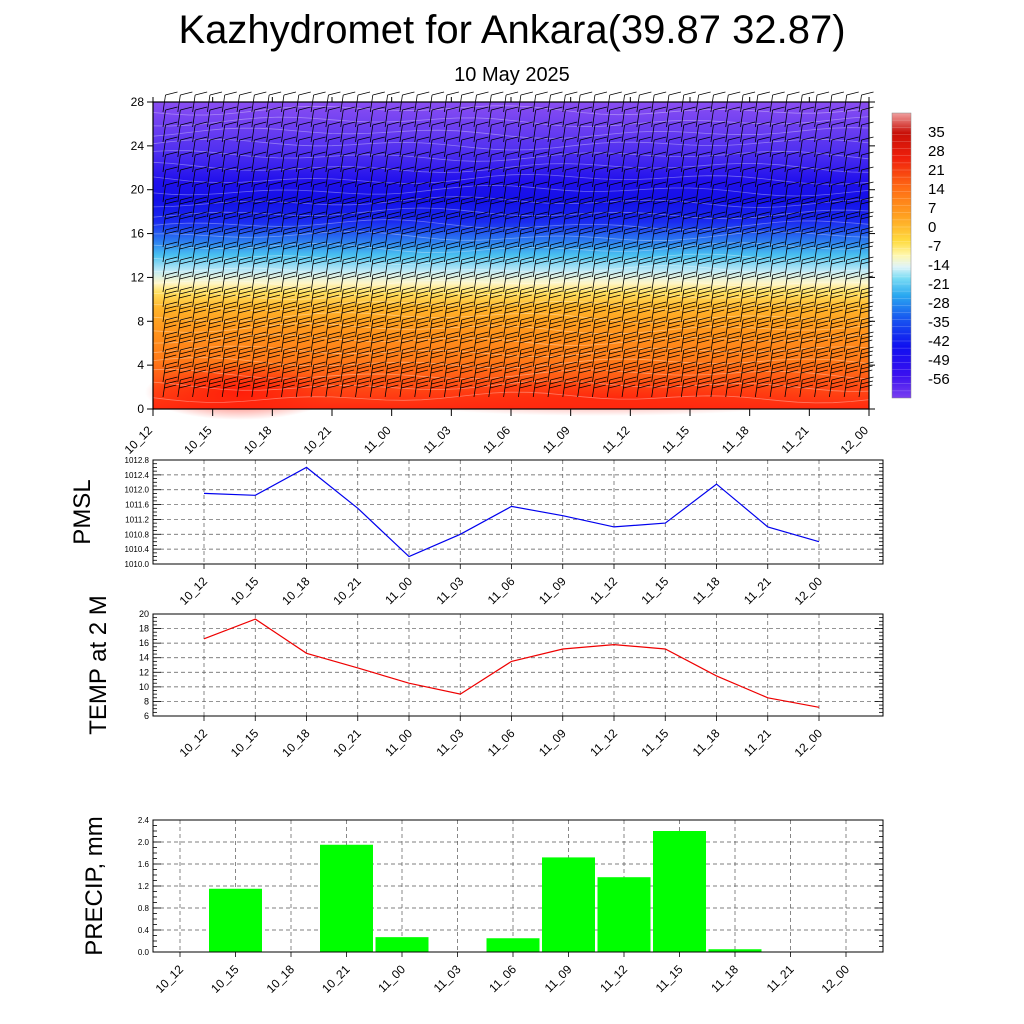 This screenshot has width=1024, height=1024. I want to click on y-tick-label: 16, so click(144, 643).